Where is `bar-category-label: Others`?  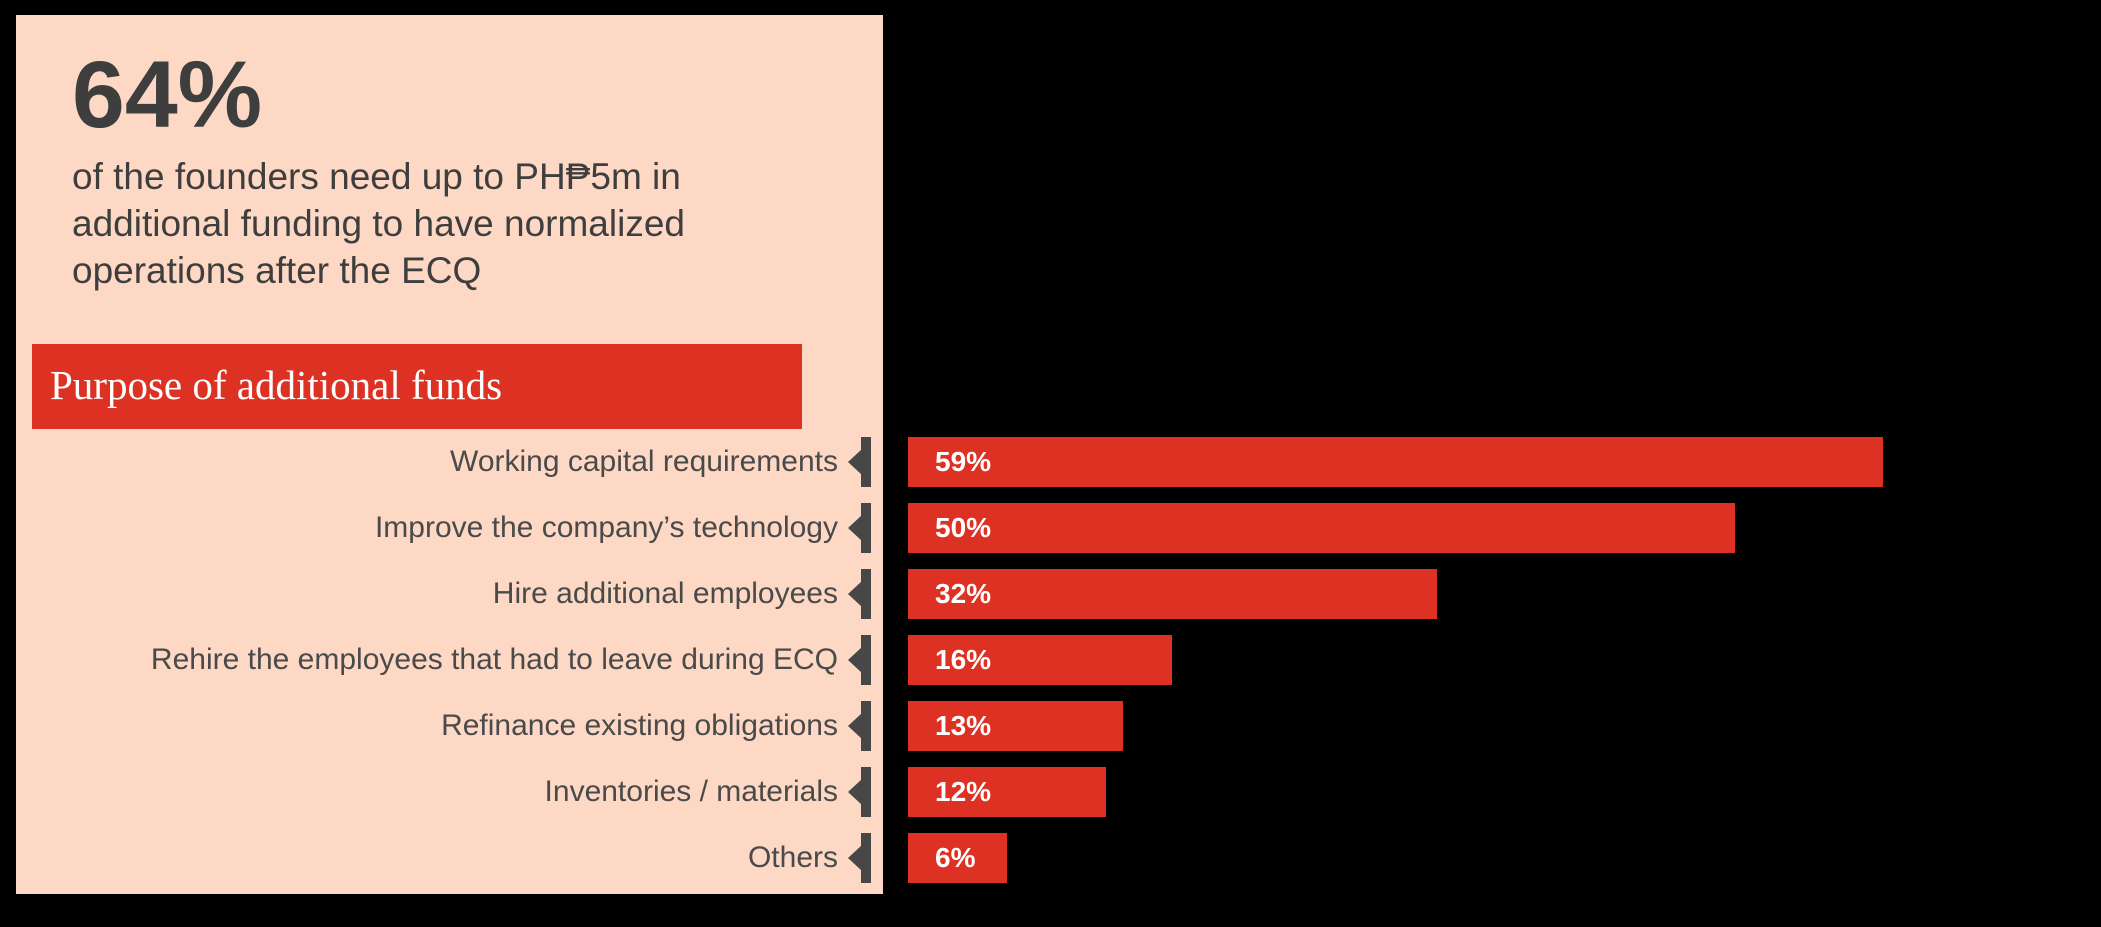
bar-category-label: Others is located at coordinates (792, 857).